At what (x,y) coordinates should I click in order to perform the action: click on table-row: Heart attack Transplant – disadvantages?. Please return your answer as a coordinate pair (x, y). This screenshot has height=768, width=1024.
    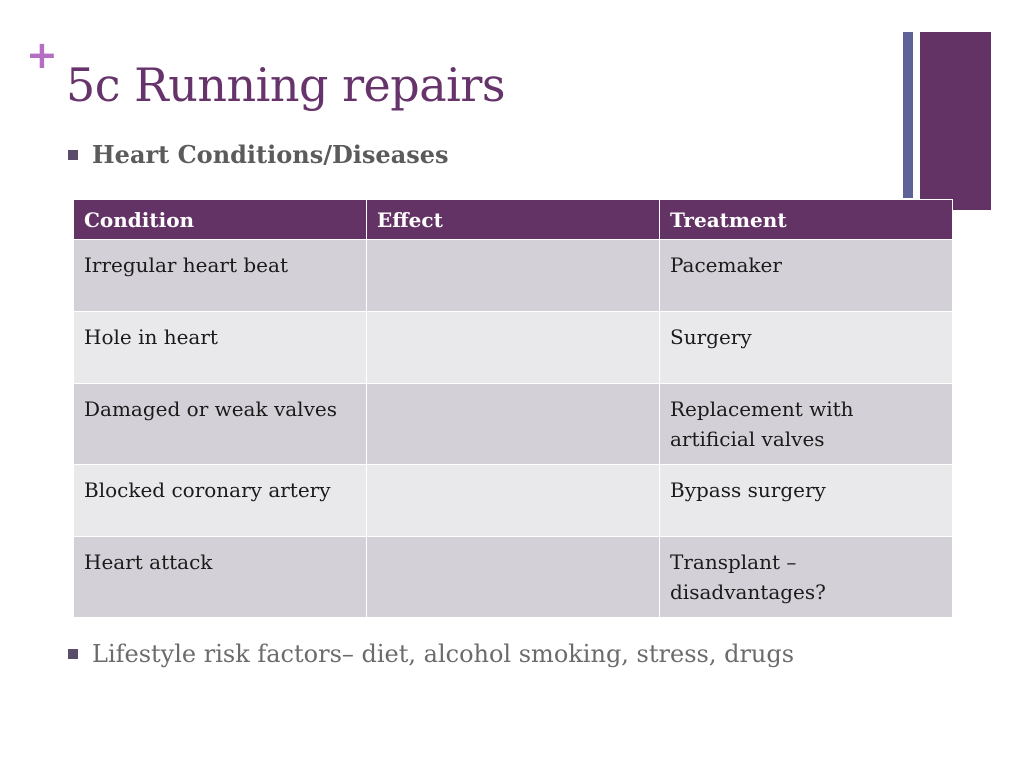
    Looking at the image, I should click on (513, 577).